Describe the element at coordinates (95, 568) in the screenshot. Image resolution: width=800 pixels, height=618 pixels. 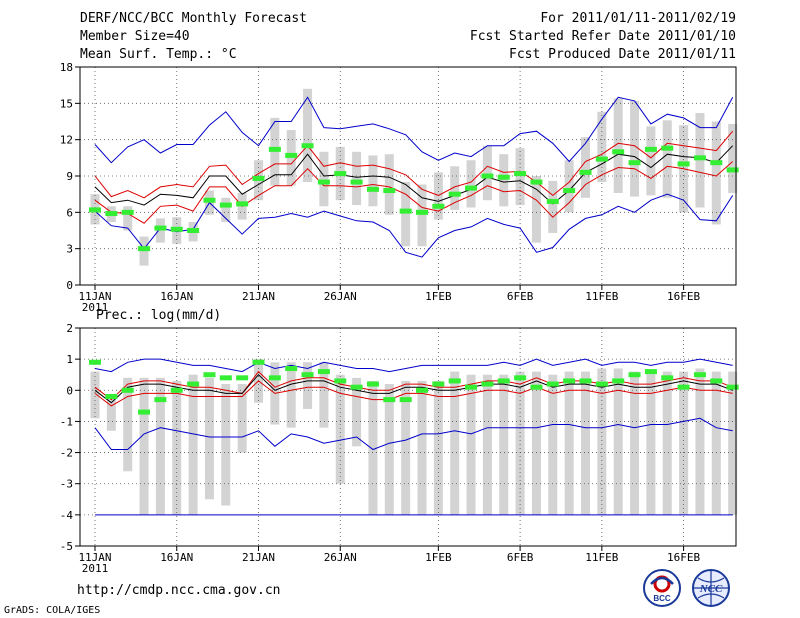
I see `precip-year-label: 2011` at that location.